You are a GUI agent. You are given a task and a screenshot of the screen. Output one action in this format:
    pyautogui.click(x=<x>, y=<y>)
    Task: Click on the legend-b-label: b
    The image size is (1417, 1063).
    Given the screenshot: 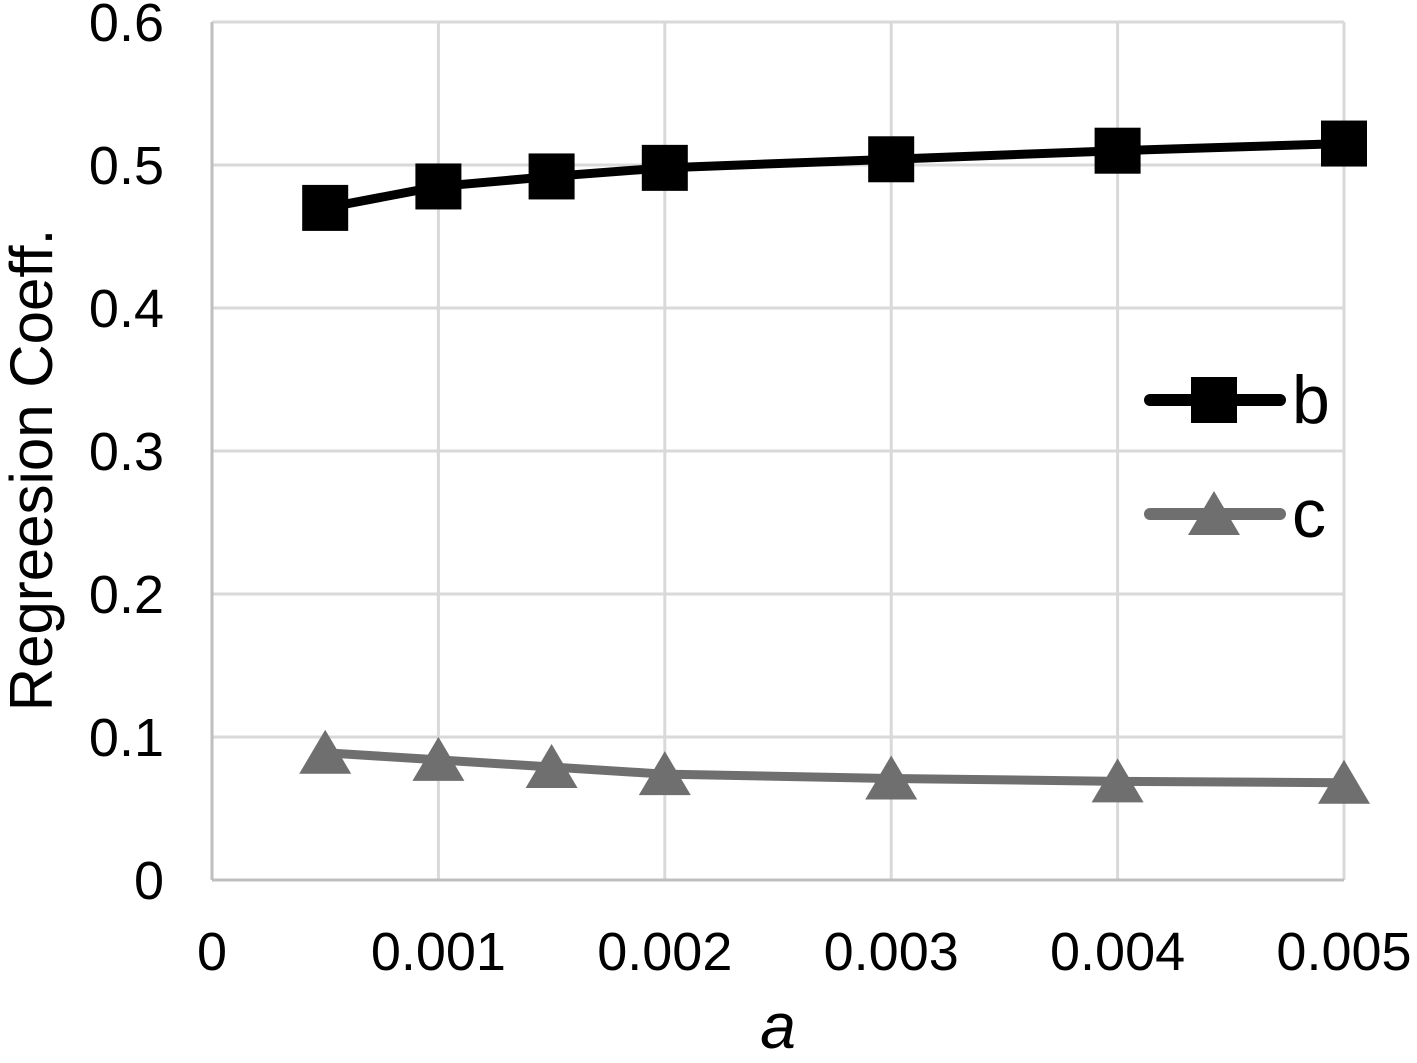 What is the action you would take?
    pyautogui.click(x=1311, y=400)
    